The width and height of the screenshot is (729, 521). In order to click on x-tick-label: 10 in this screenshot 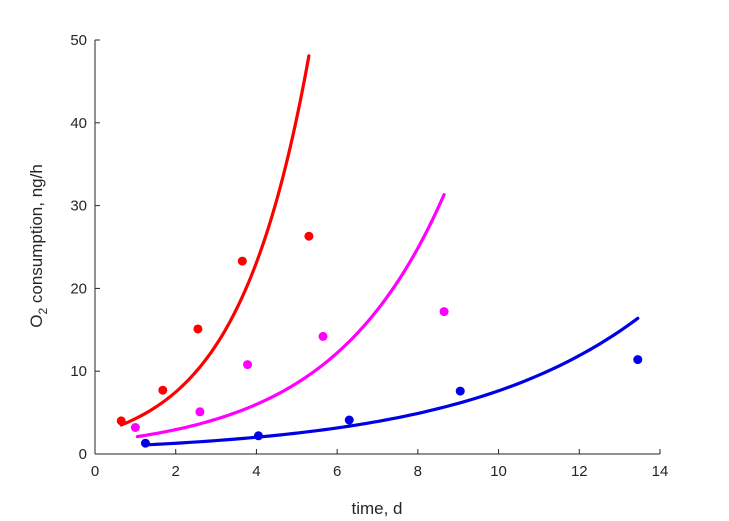, I will do `click(498, 471)`.